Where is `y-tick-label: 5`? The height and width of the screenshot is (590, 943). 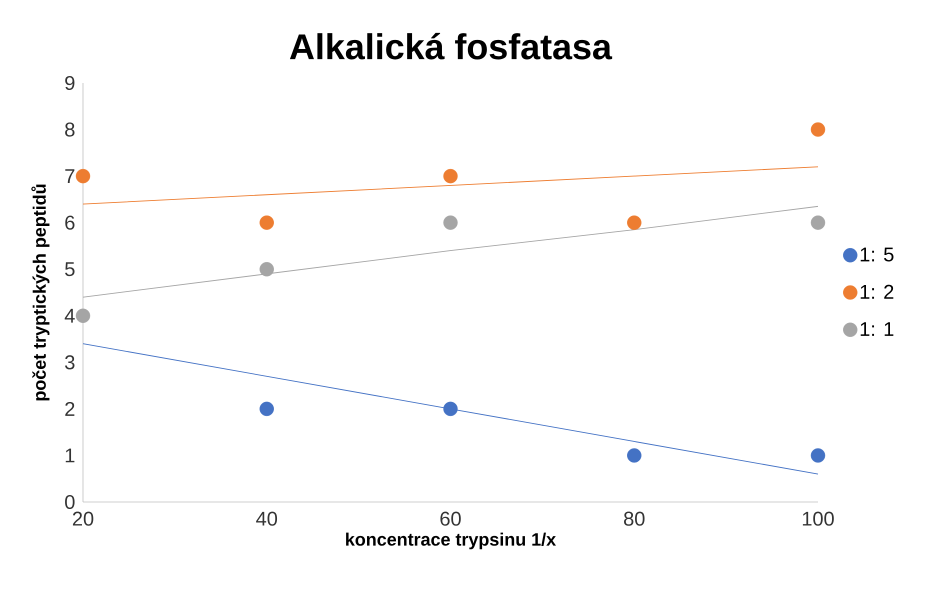 y-tick-label: 5 is located at coordinates (70, 269).